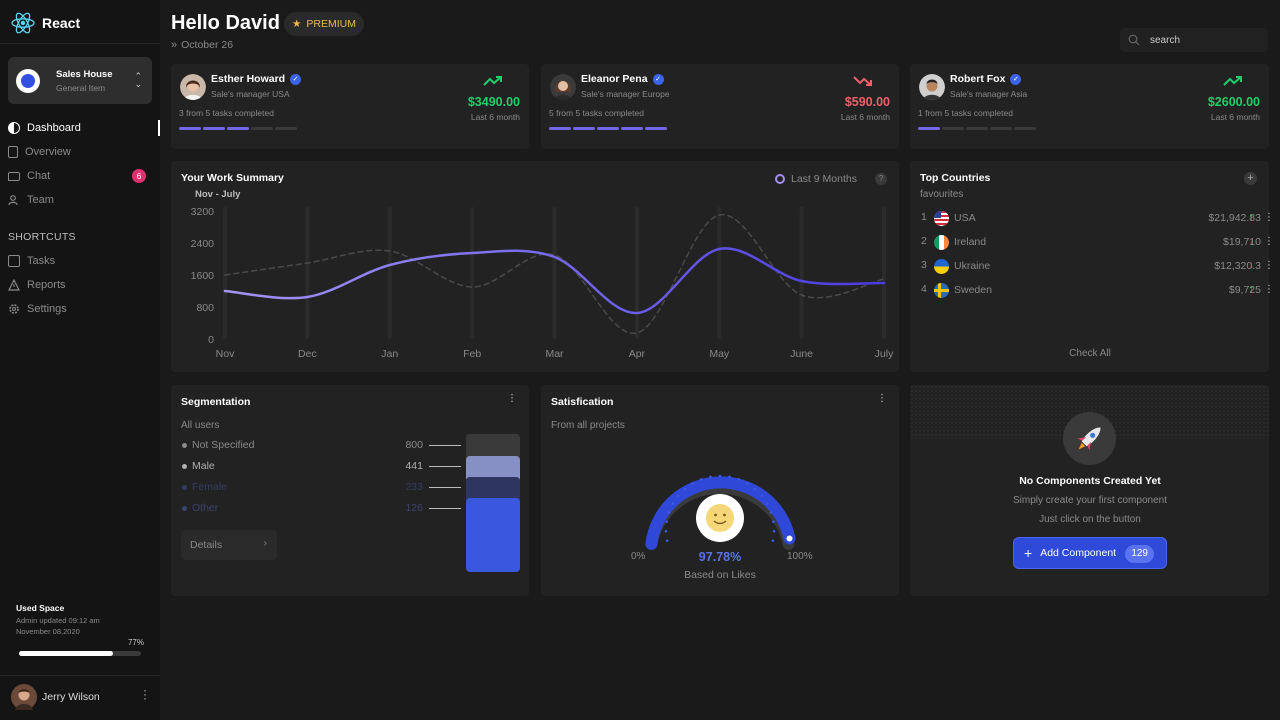  What do you see at coordinates (40, 200) in the screenshot?
I see `nav-item-label: Team` at bounding box center [40, 200].